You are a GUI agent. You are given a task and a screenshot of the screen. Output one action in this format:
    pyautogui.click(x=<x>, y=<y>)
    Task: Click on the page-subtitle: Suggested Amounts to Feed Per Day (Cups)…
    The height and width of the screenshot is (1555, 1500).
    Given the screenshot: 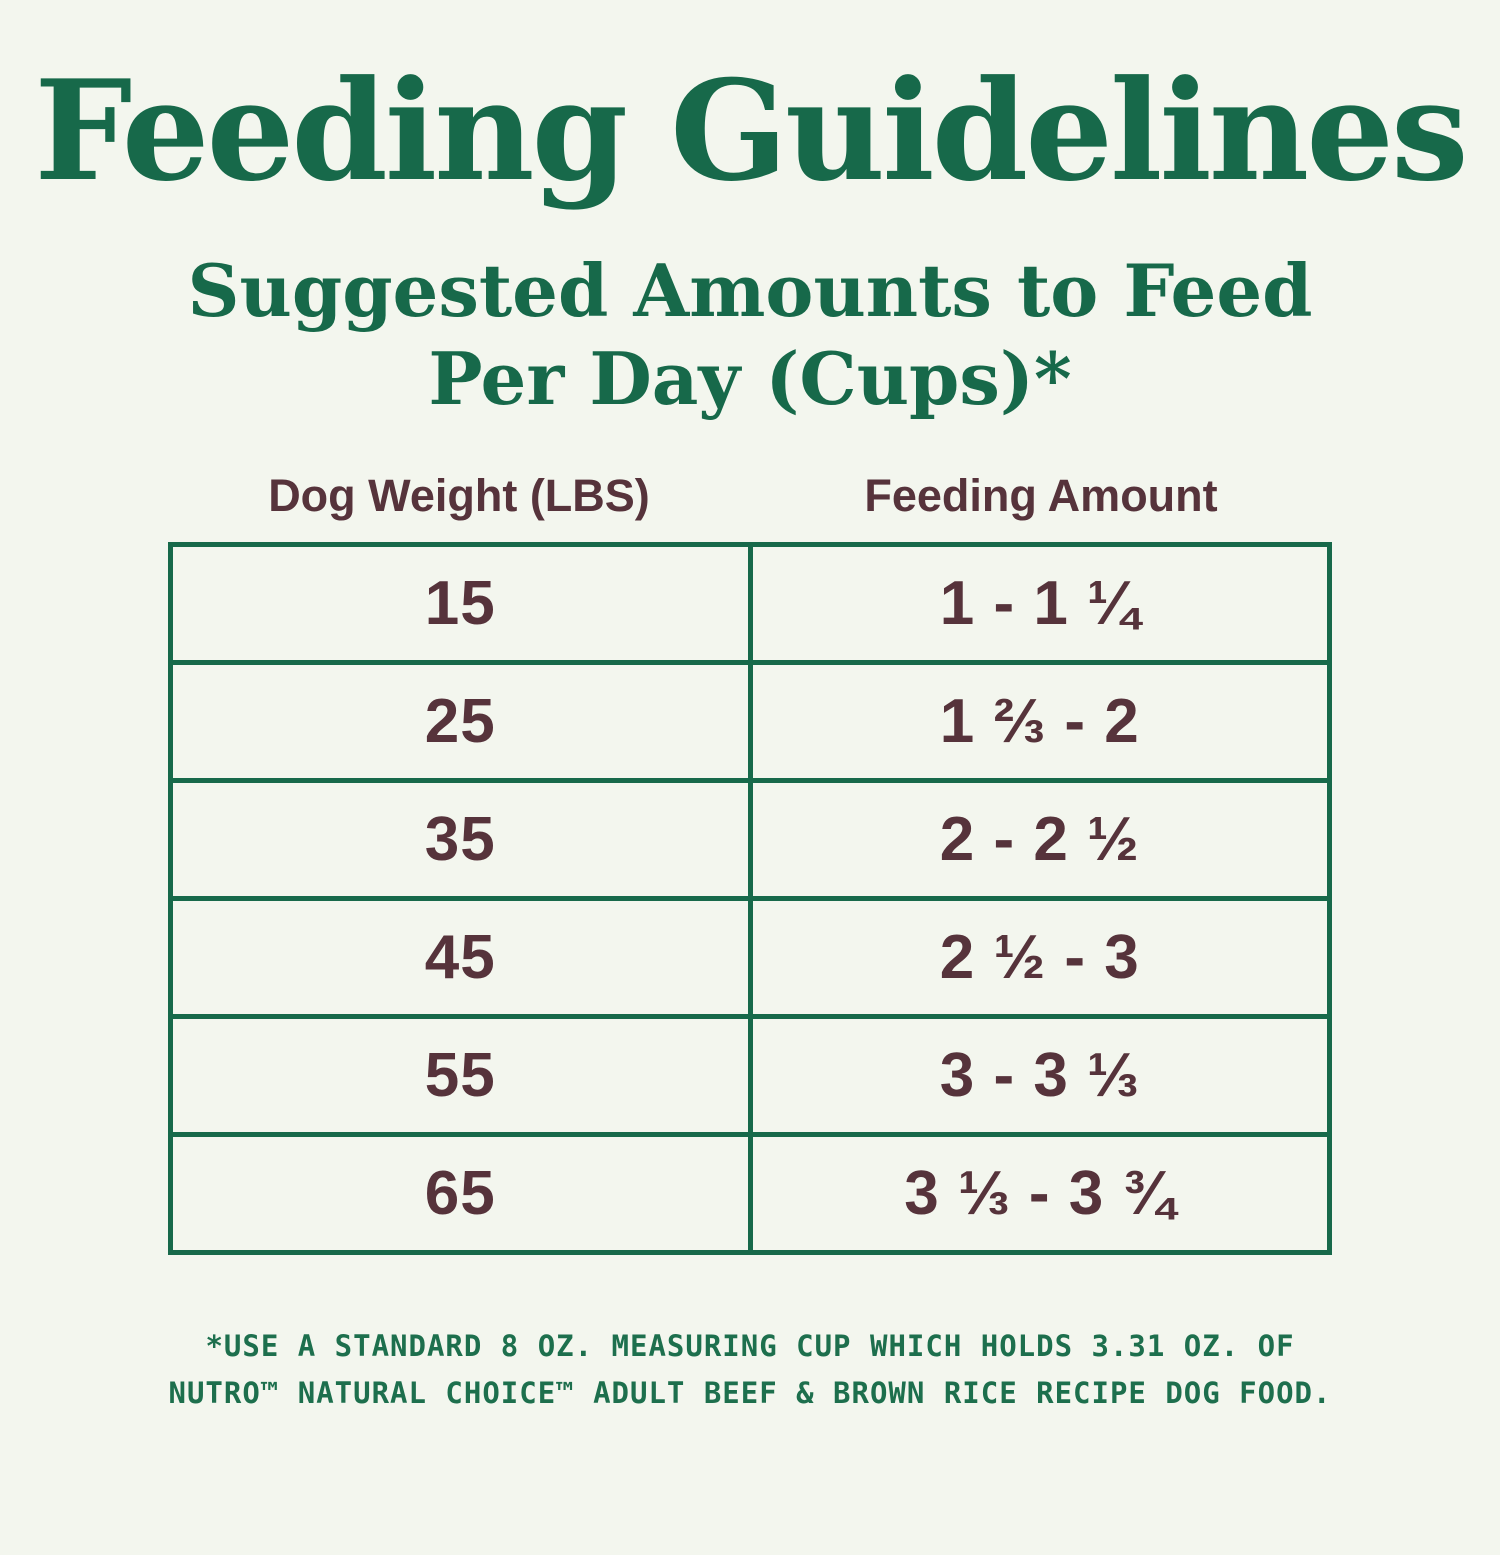 What is the action you would take?
    pyautogui.click(x=750, y=335)
    